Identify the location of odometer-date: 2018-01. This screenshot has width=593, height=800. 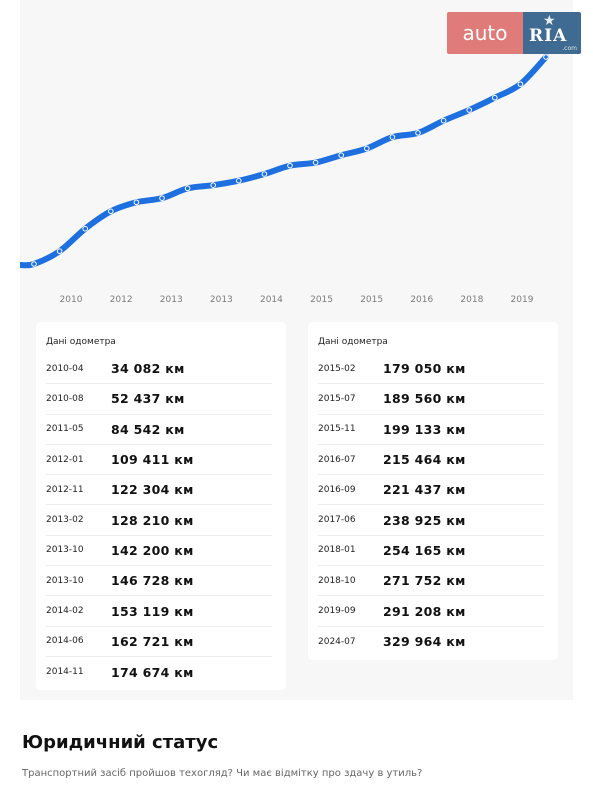
(337, 550).